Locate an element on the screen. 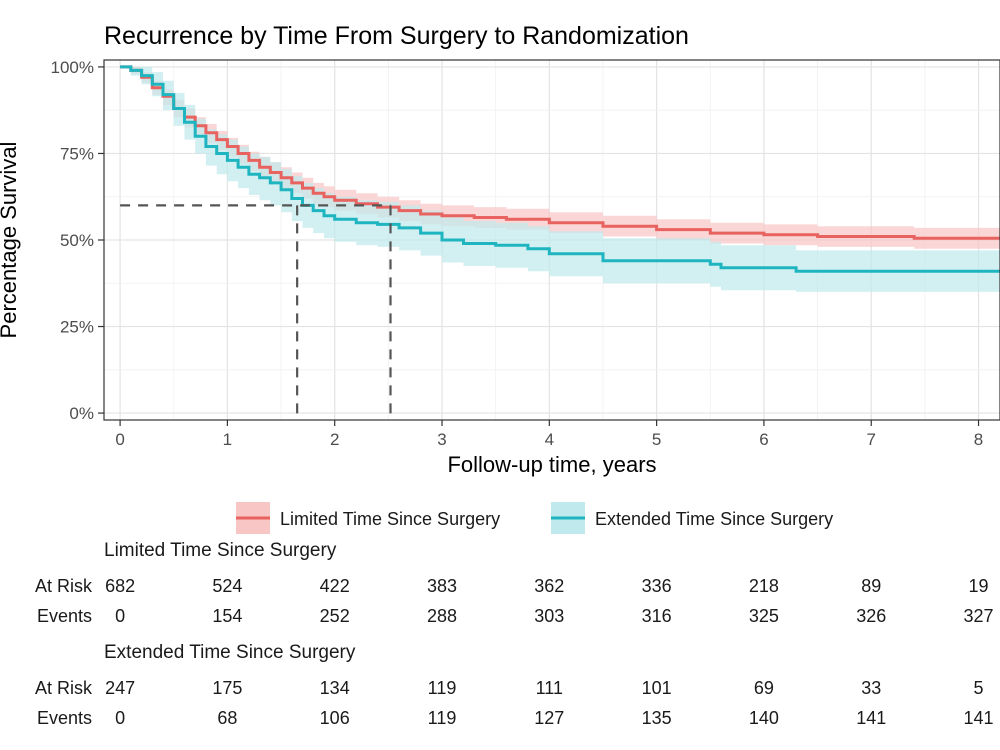  legend-label-extended: Extended Time Since Surgery is located at coordinates (714, 519).